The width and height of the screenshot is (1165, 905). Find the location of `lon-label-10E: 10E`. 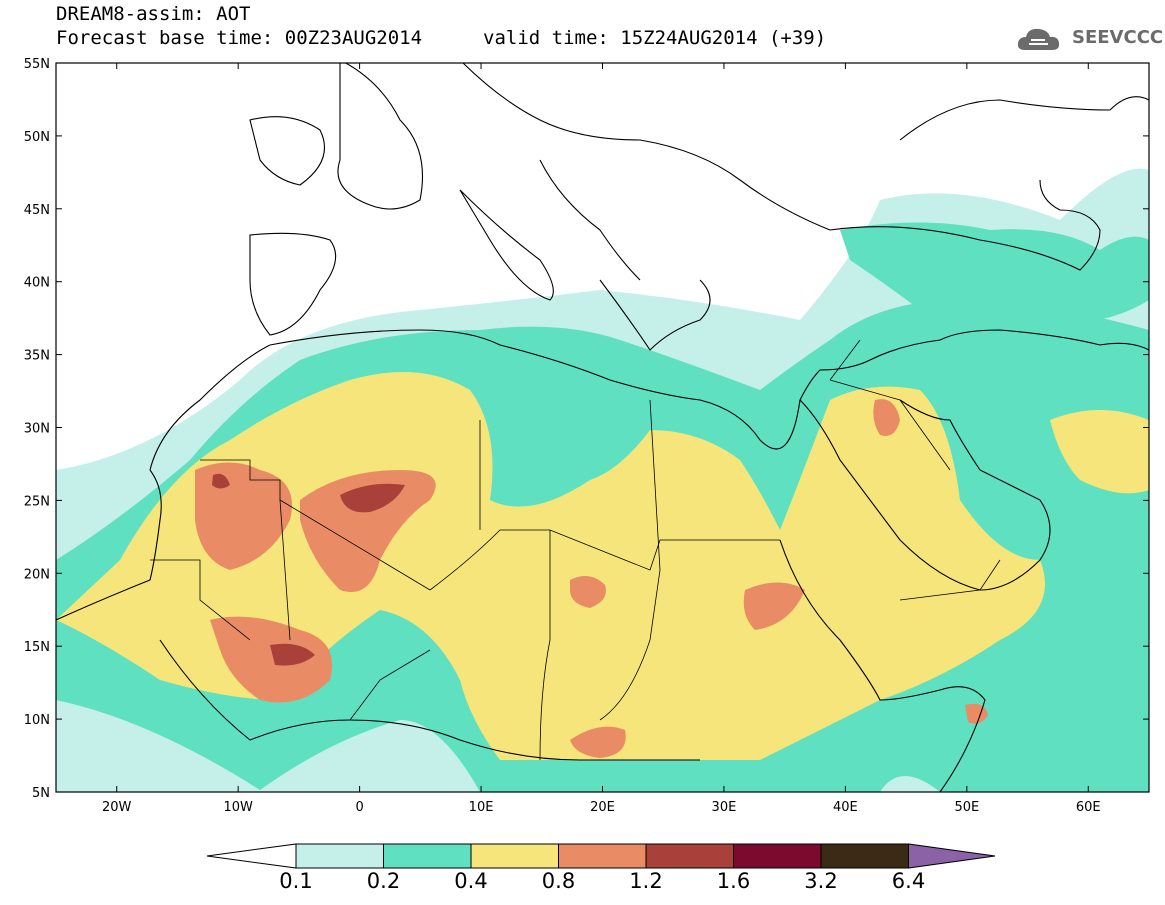

lon-label-10E: 10E is located at coordinates (481, 807).